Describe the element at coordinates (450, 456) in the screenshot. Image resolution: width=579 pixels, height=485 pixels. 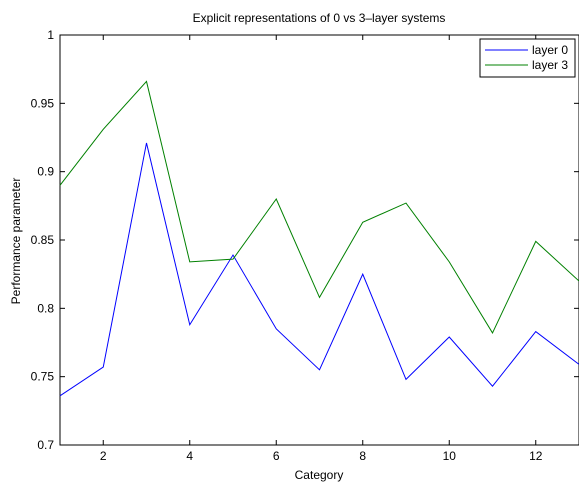
I see `x-tick-label: 10` at that location.